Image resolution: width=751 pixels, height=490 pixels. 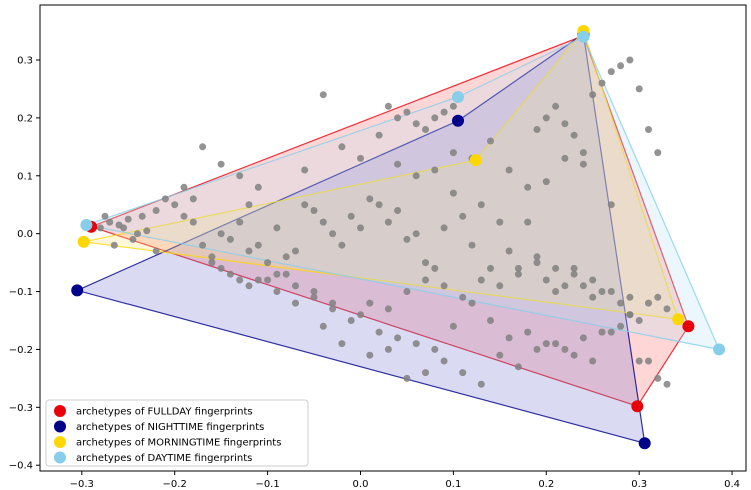 What do you see at coordinates (21, 292) in the screenshot?
I see `y-tick-label: −0.1` at bounding box center [21, 292].